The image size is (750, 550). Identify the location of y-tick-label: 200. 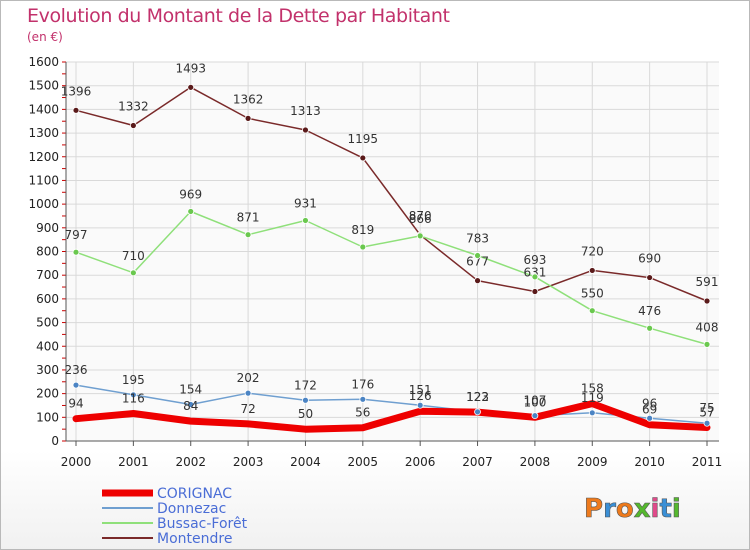
(47, 394).